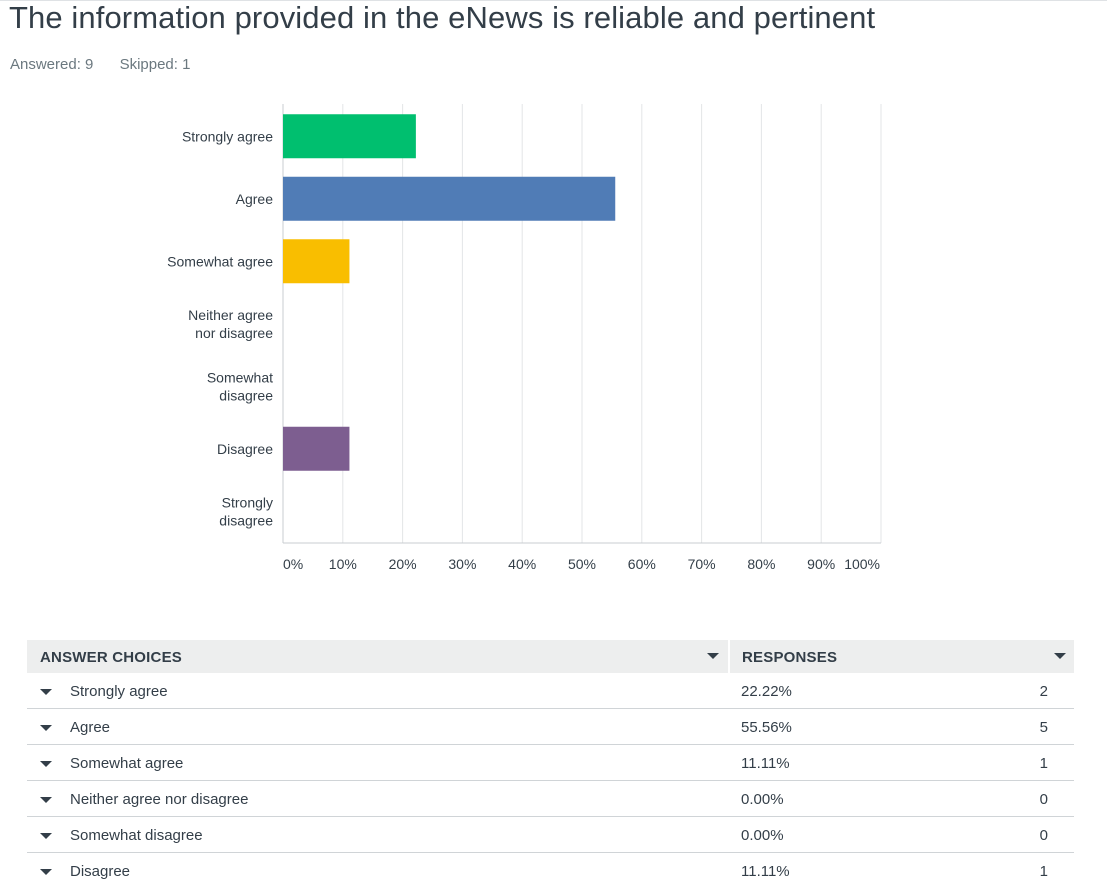 This screenshot has height=891, width=1107. Describe the element at coordinates (240, 377) in the screenshot. I see `category-label: Somewhat` at that location.